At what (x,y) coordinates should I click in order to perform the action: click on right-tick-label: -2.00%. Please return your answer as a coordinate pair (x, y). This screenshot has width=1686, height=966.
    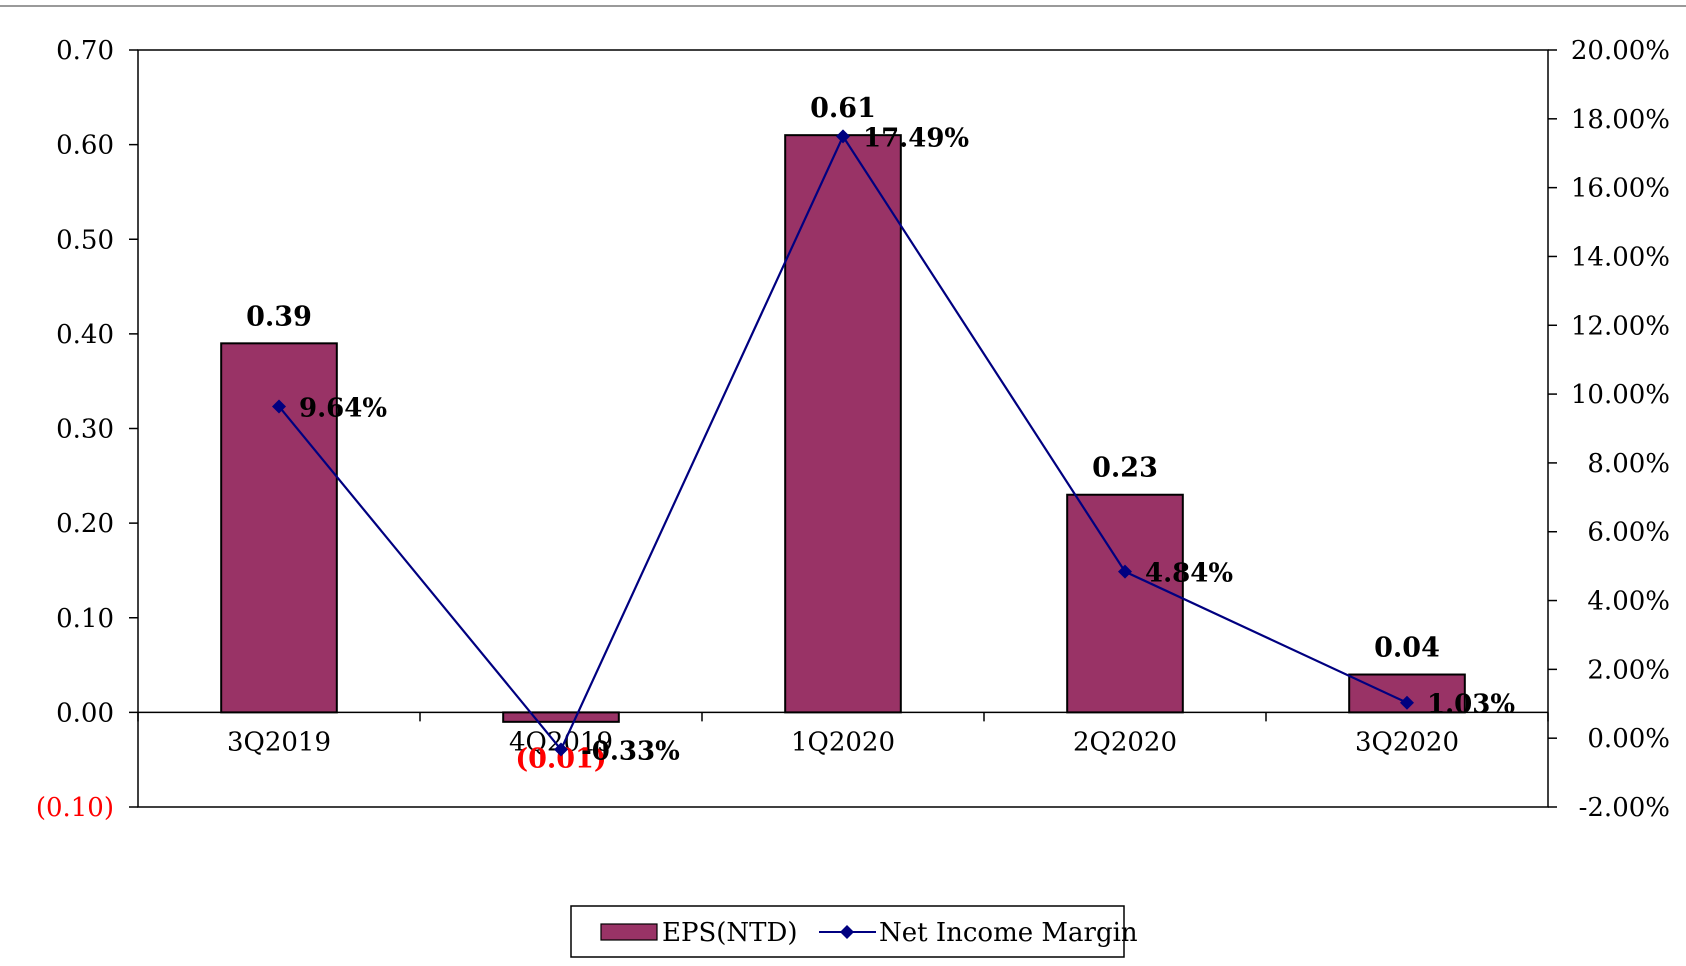
    Looking at the image, I should click on (1624, 808).